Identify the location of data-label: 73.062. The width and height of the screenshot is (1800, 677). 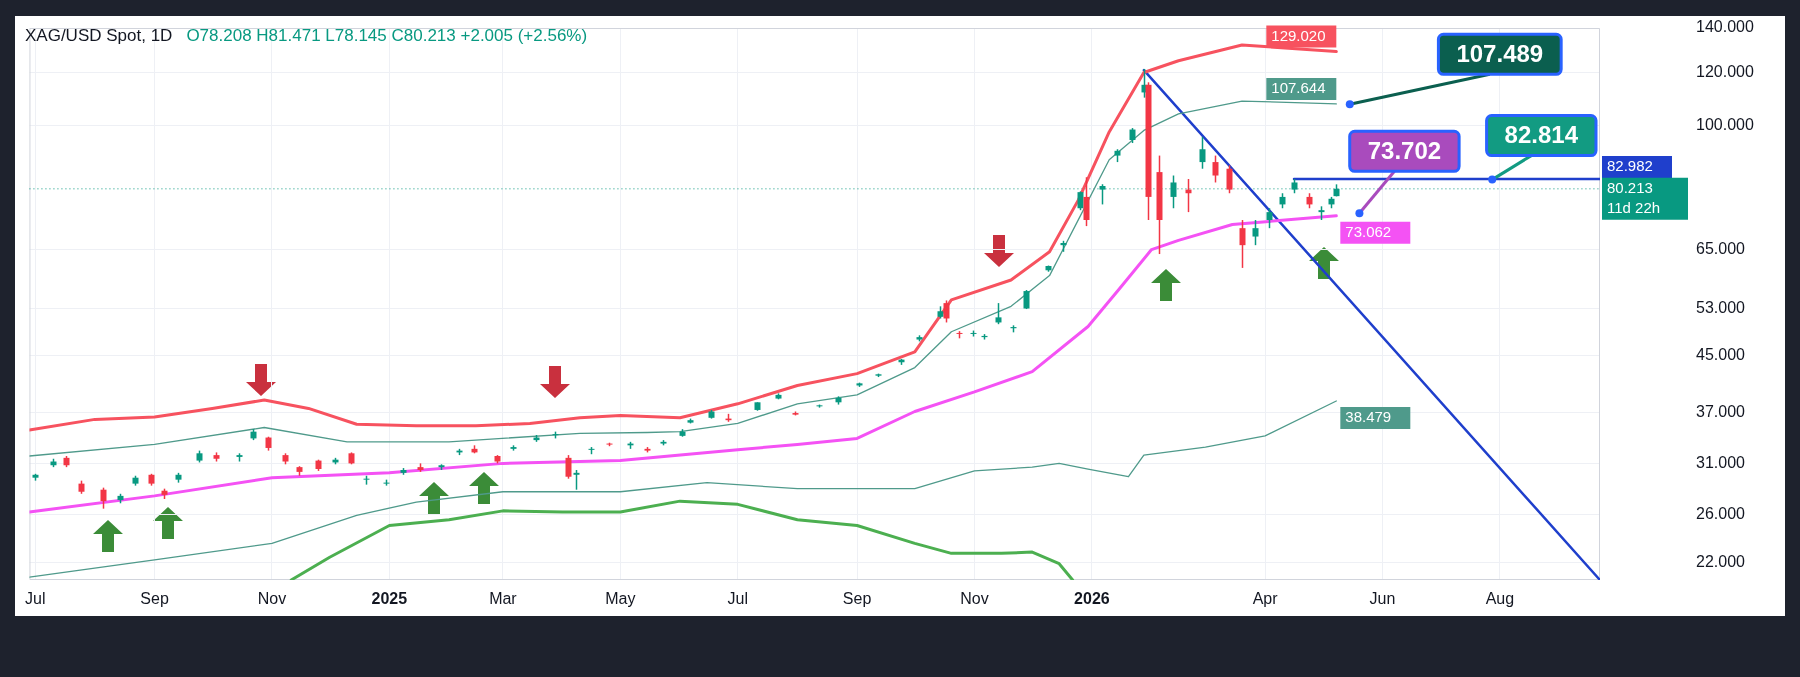
(1368, 231).